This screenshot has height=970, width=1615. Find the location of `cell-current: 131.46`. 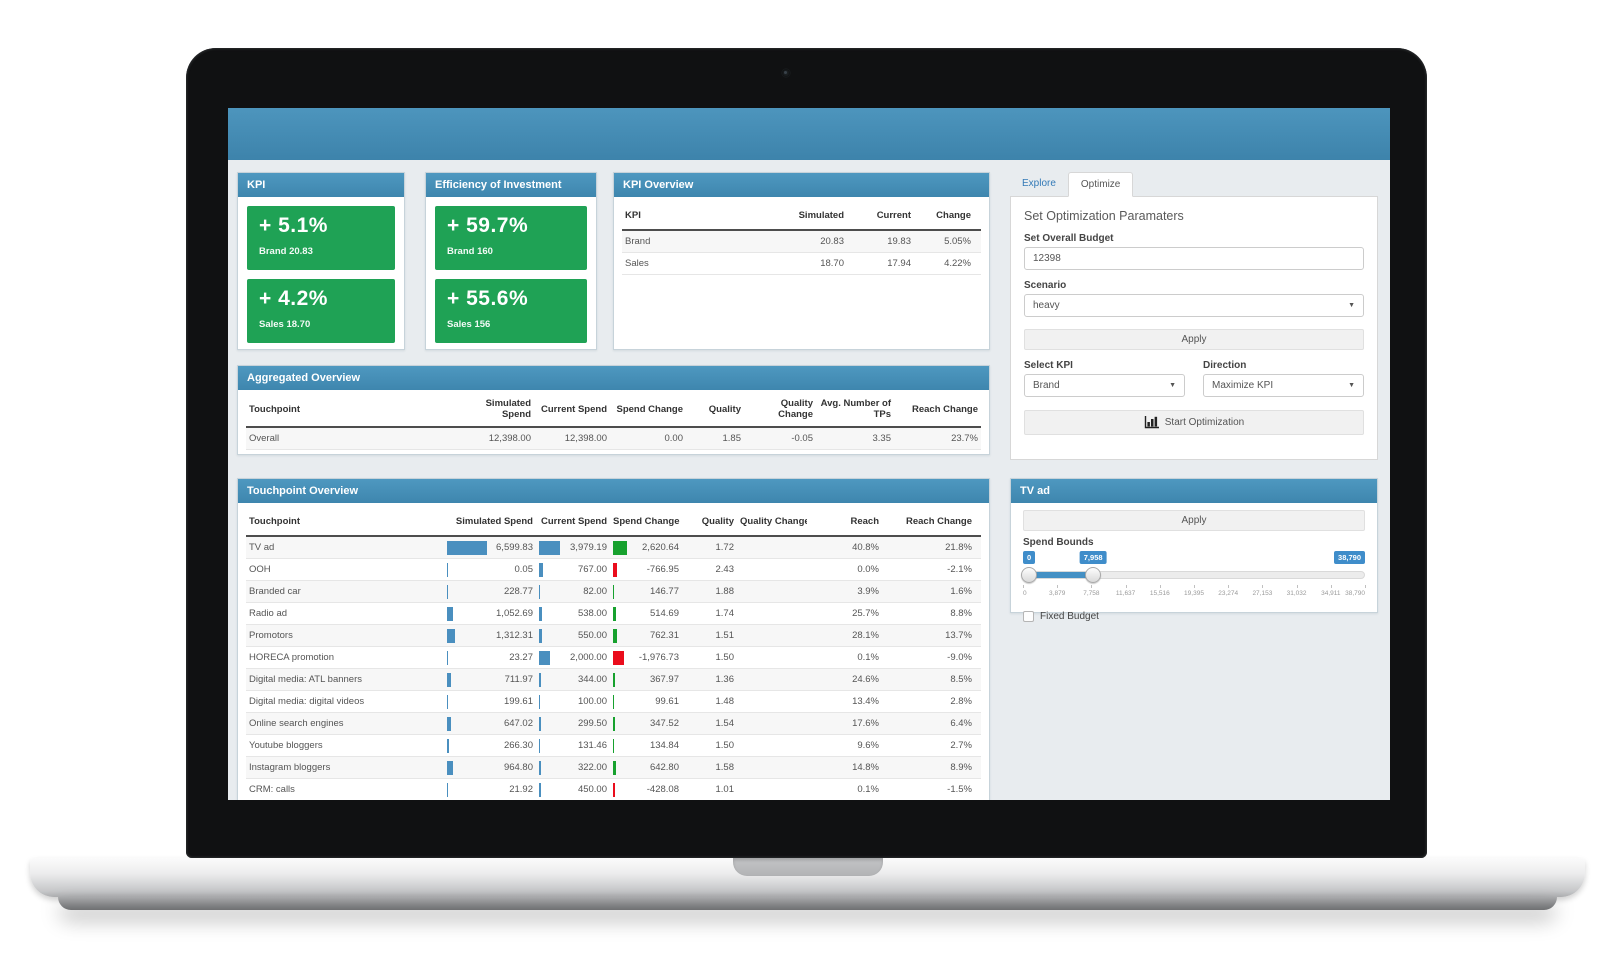

cell-current: 131.46 is located at coordinates (573, 745).